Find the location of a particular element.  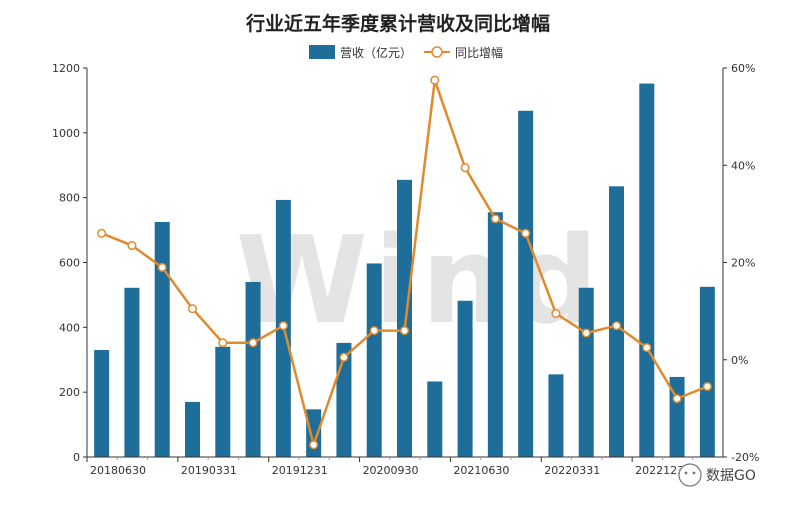

y-right-tick-label: 60% is located at coordinates (743, 68).